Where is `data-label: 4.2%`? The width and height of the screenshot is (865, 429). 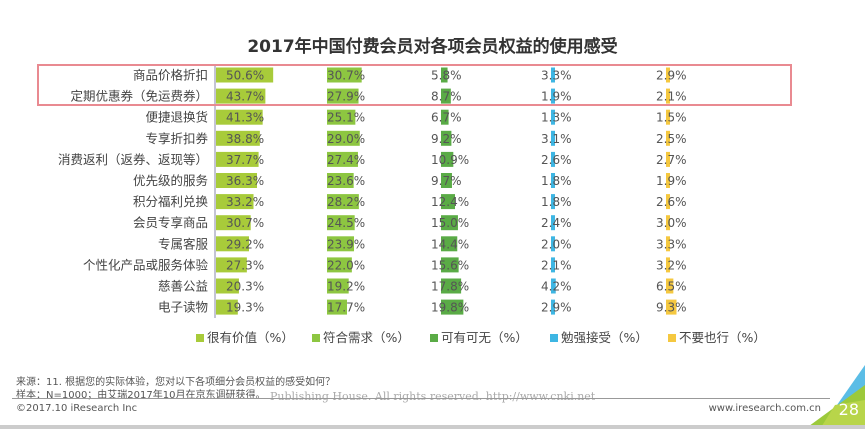 data-label: 4.2% is located at coordinates (556, 287).